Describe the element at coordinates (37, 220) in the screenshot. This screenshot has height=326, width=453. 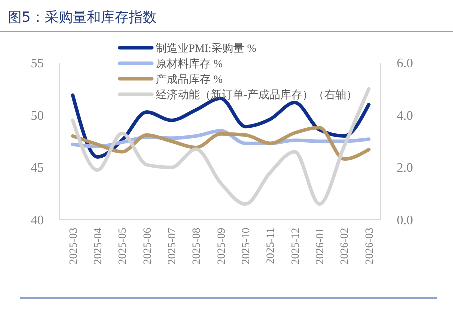
I see `y-tick-label: 40` at that location.